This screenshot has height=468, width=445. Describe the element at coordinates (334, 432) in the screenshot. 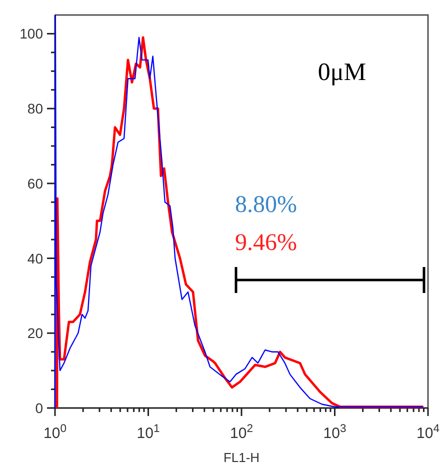

I see `x-tick-label: 10$^{3}$` at that location.